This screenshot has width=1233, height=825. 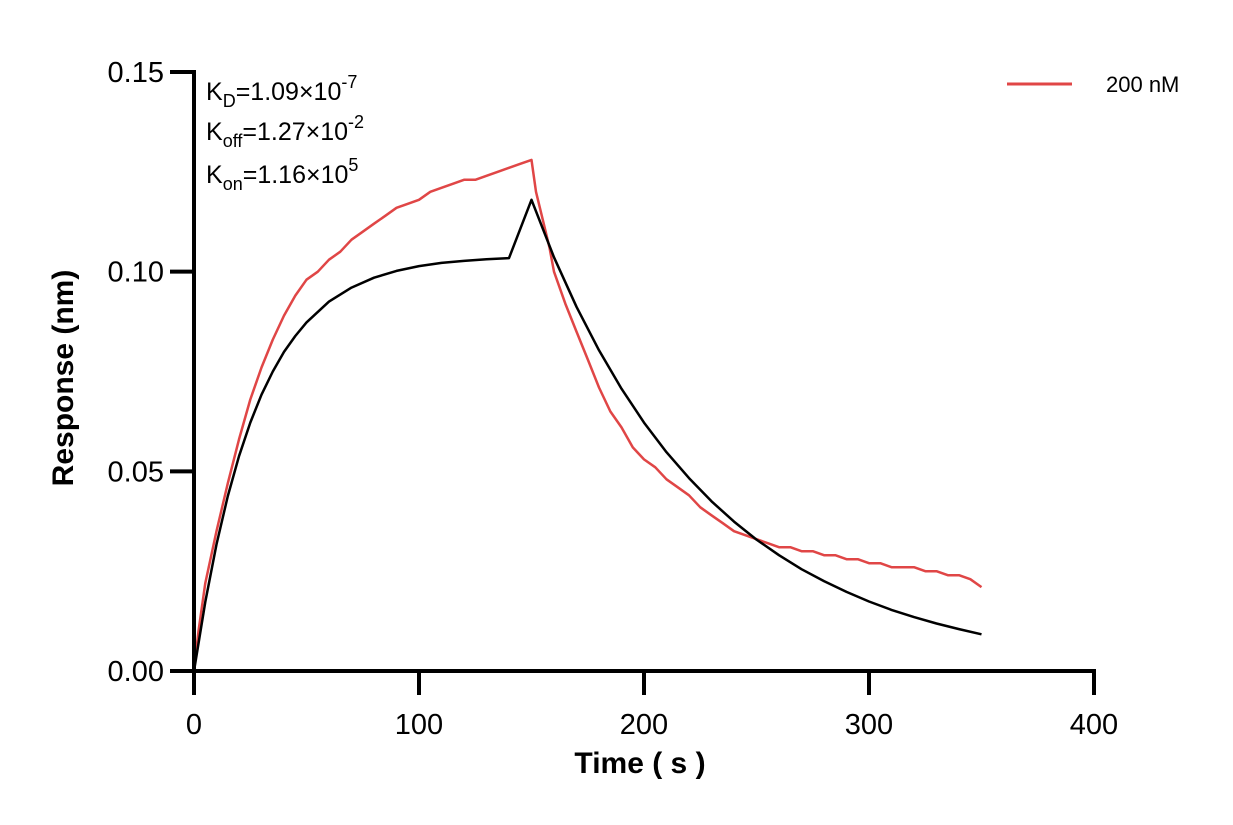 I want to click on koff-exponent: -2, so click(x=356, y=122).